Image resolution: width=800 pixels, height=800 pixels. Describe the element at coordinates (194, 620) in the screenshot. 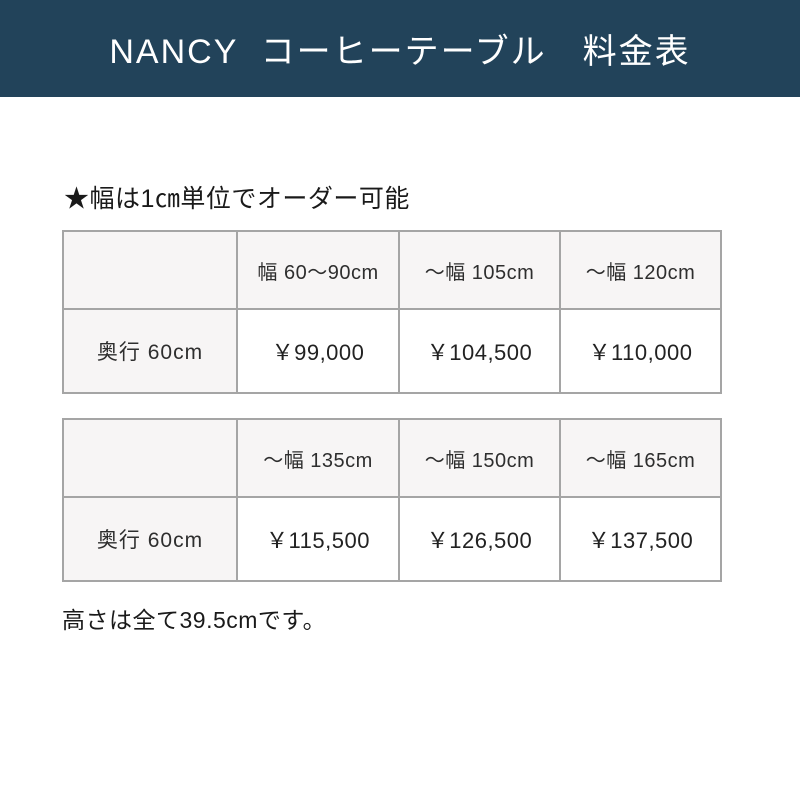

I see `height-note: 高さは全て39.5cmです。` at that location.